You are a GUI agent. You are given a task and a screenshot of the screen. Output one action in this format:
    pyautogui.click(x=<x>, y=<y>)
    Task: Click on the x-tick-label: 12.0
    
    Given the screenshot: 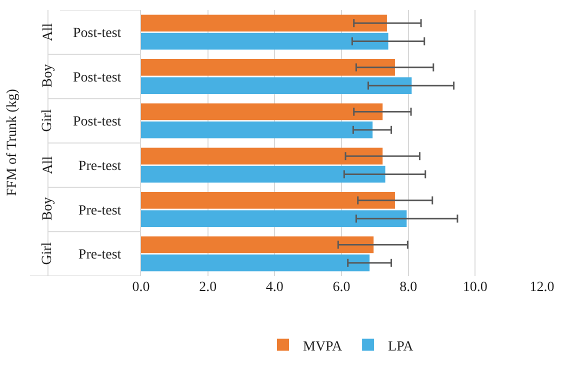 What is the action you would take?
    pyautogui.click(x=542, y=287)
    